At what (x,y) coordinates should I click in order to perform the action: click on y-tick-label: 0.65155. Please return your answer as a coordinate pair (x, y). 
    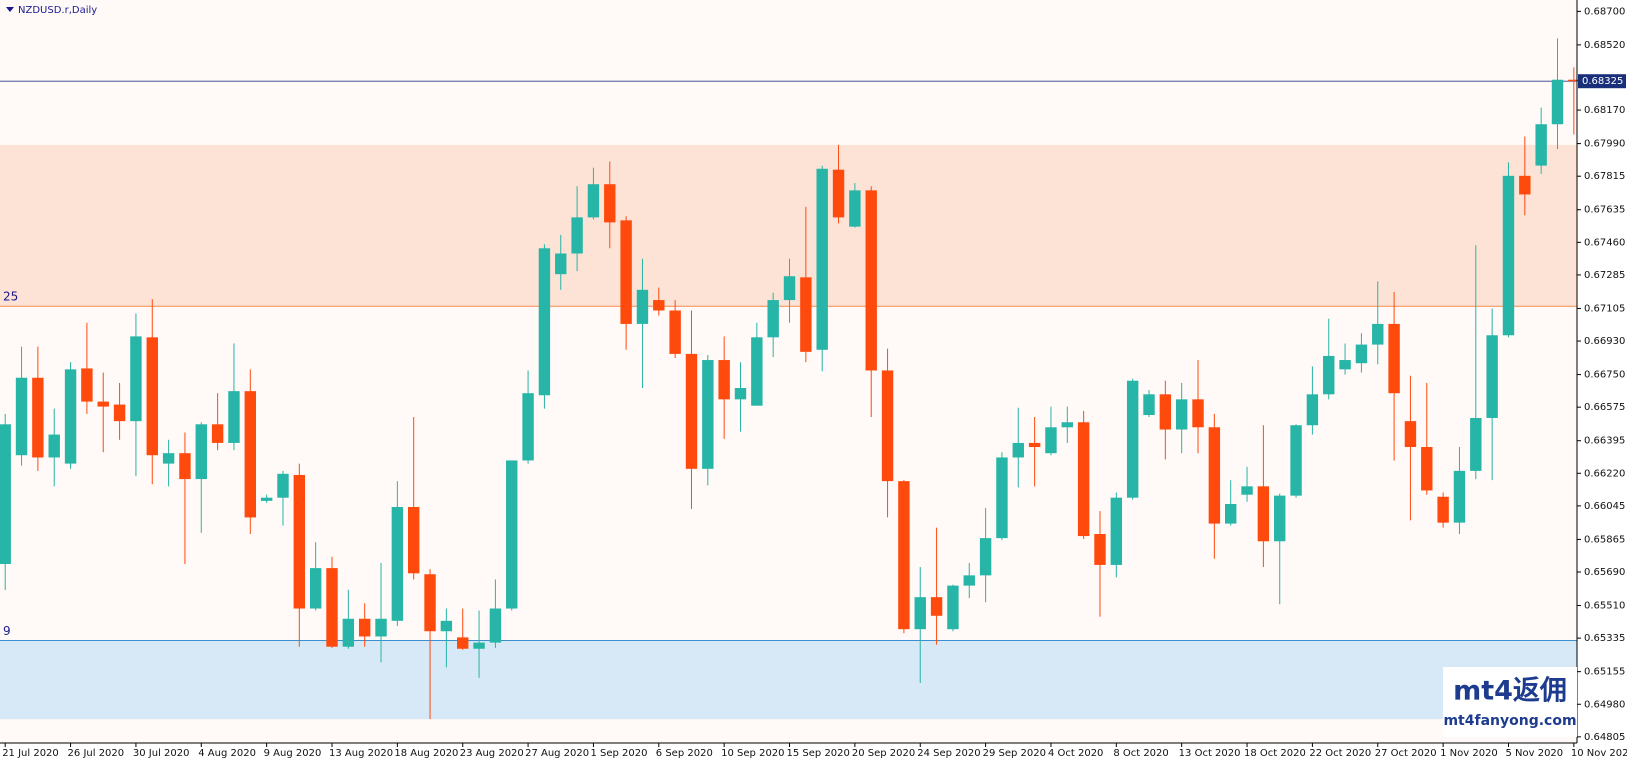
    Looking at the image, I should click on (1604, 672).